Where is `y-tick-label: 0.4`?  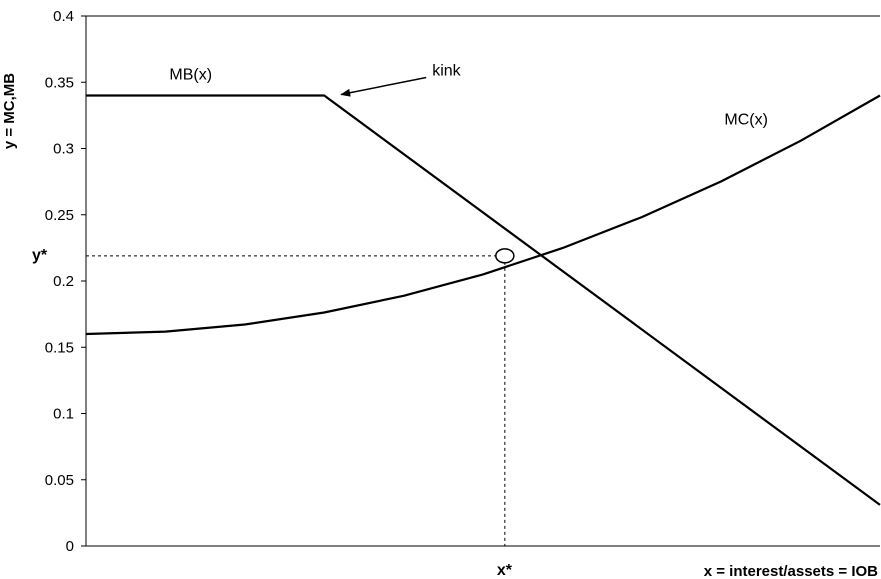
y-tick-label: 0.4 is located at coordinates (63, 16).